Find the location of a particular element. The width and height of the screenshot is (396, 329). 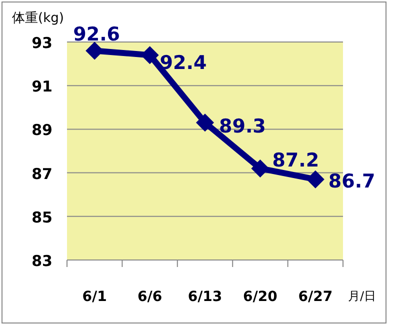

y-tick-label: 83 is located at coordinates (42, 261).